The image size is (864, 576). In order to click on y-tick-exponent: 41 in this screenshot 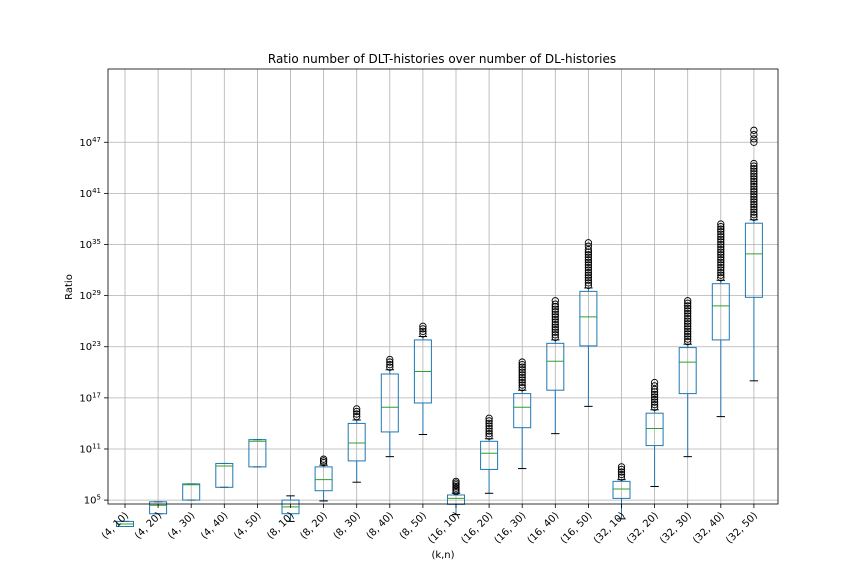, I will do `click(96, 191)`.